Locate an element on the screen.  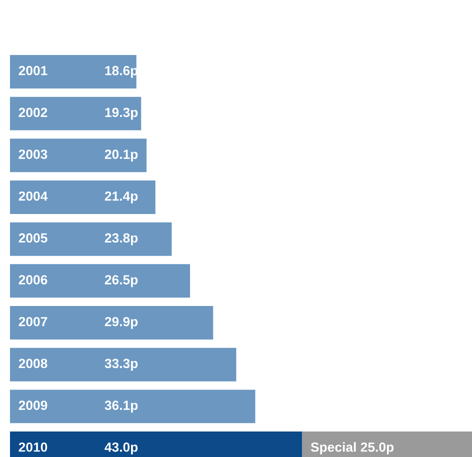
data-label: Special 25.0p is located at coordinates (352, 448).